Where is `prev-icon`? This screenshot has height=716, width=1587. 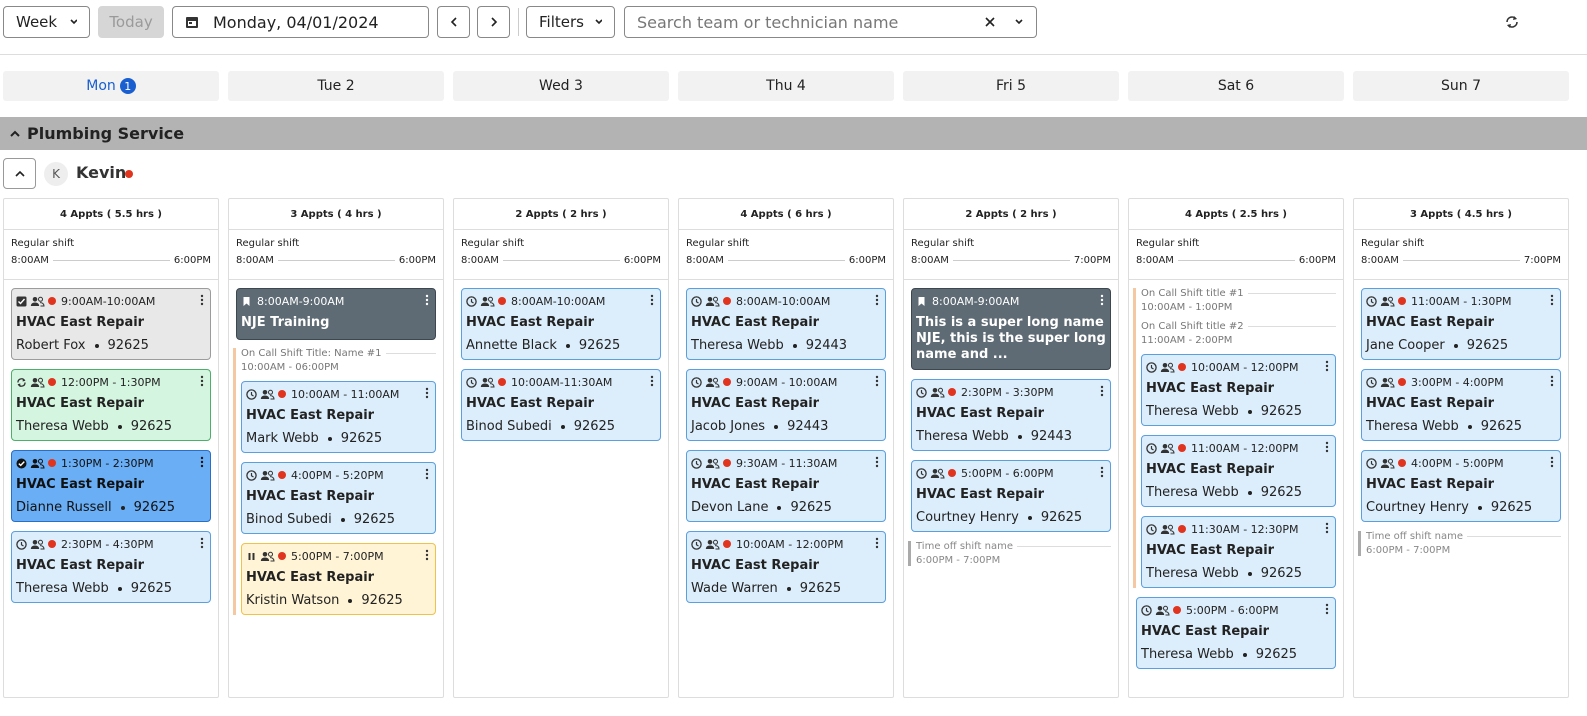 prev-icon is located at coordinates (453, 22).